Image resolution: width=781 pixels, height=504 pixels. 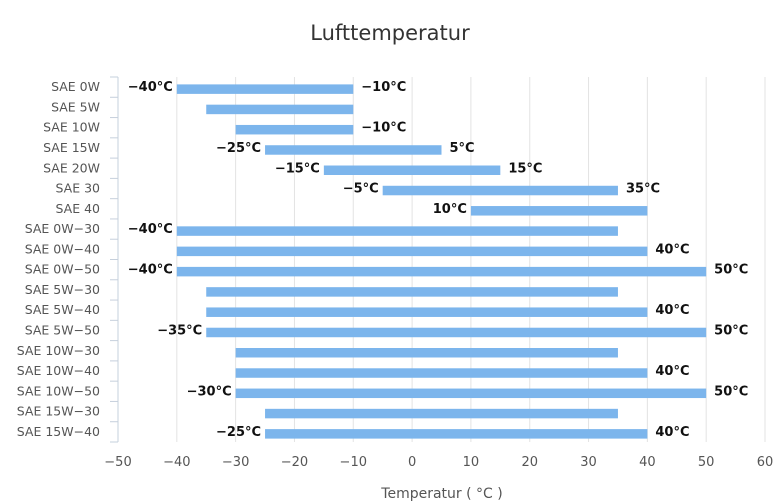 What do you see at coordinates (209, 391) in the screenshot?
I see `low-data-label: −30°C` at bounding box center [209, 391].